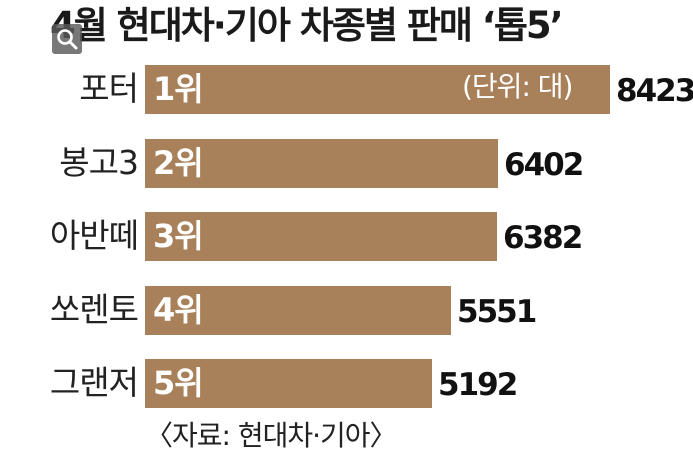  I want to click on rank-label: 4위, so click(178, 309).